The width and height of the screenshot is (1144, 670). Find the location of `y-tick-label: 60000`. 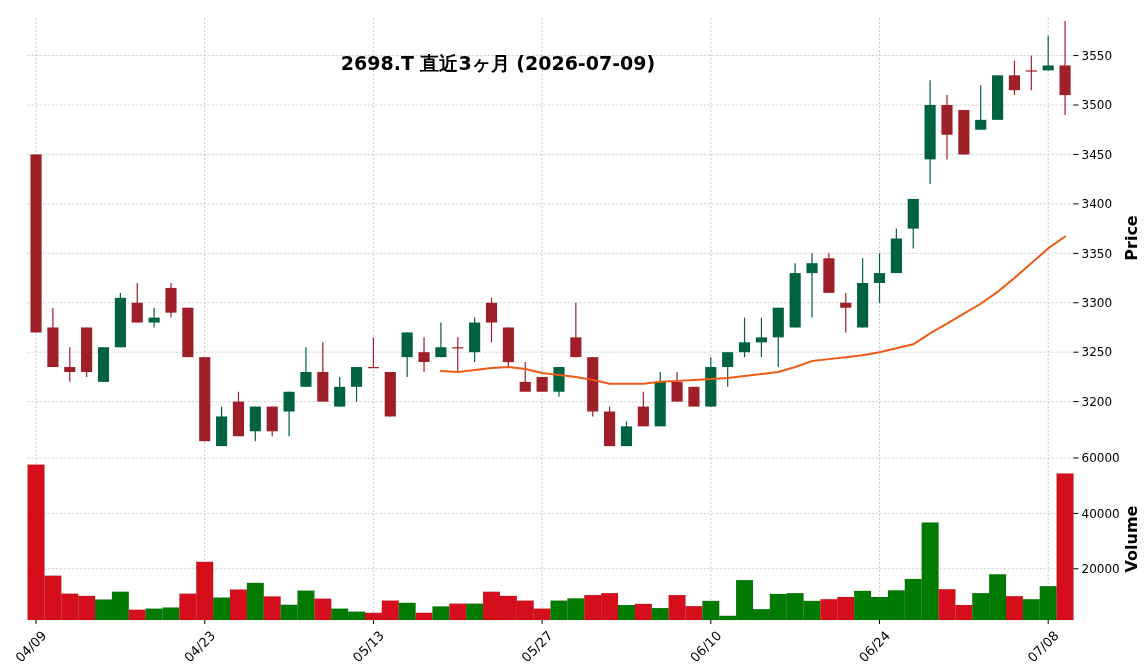

y-tick-label: 60000 is located at coordinates (1100, 458).